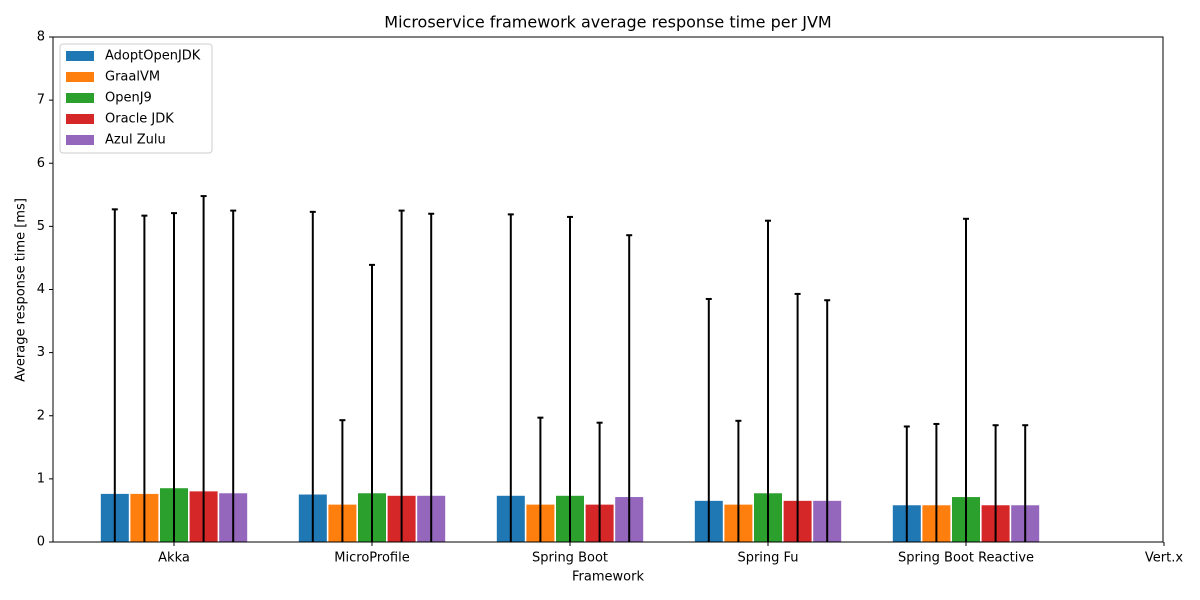 The image size is (1200, 600). Describe the element at coordinates (135, 140) in the screenshot. I see `legend-label: Azul Zulu` at that location.